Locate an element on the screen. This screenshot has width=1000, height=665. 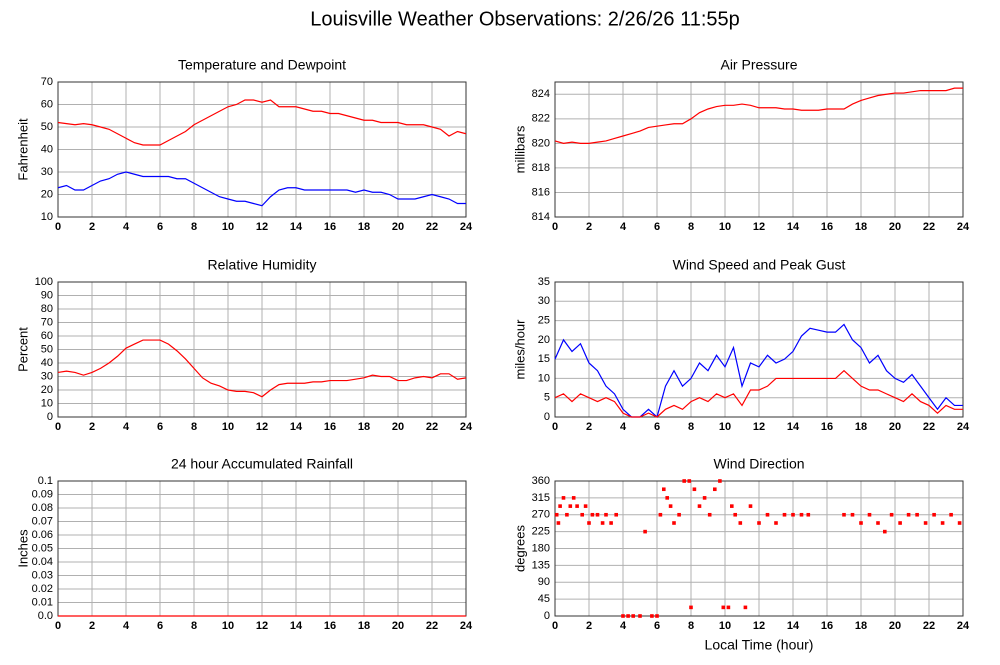
y-tick-label: 0.04 is located at coordinates (42, 562).